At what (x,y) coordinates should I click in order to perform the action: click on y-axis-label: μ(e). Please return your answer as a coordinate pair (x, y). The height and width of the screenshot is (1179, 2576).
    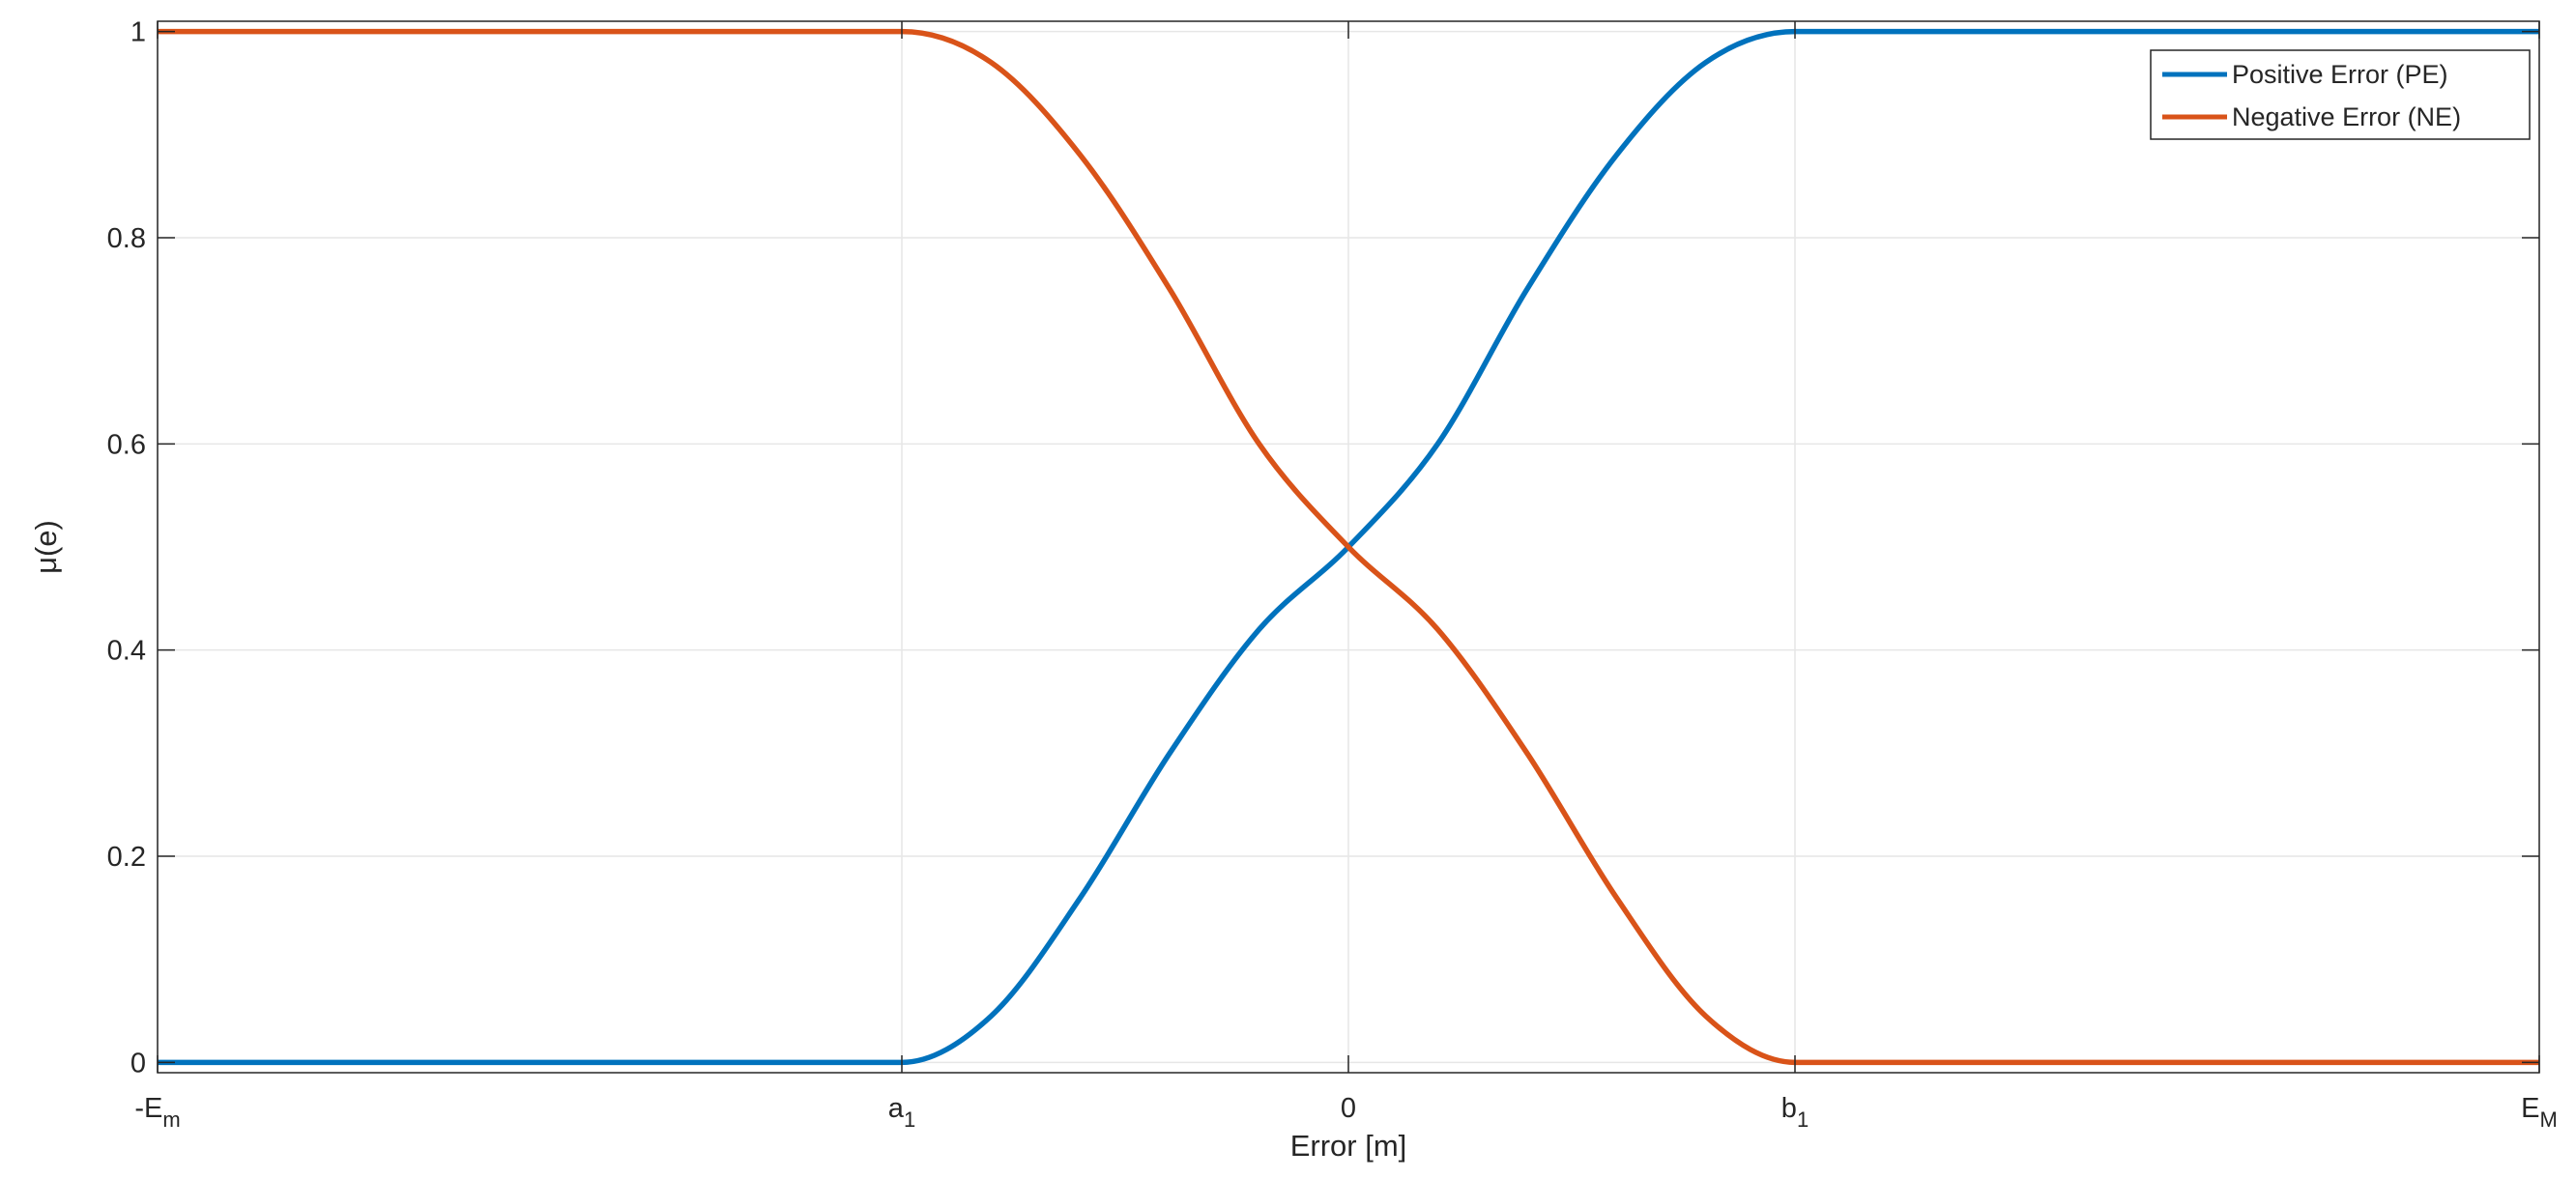
    Looking at the image, I should click on (46, 547).